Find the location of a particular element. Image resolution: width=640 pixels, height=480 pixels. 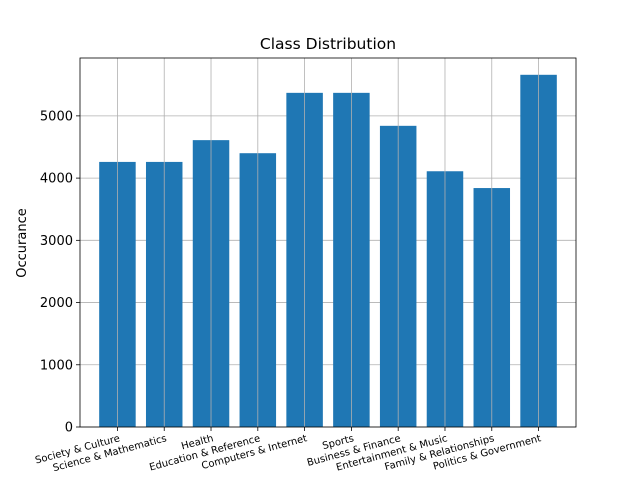

y-tick-label: 3000 is located at coordinates (56, 241).